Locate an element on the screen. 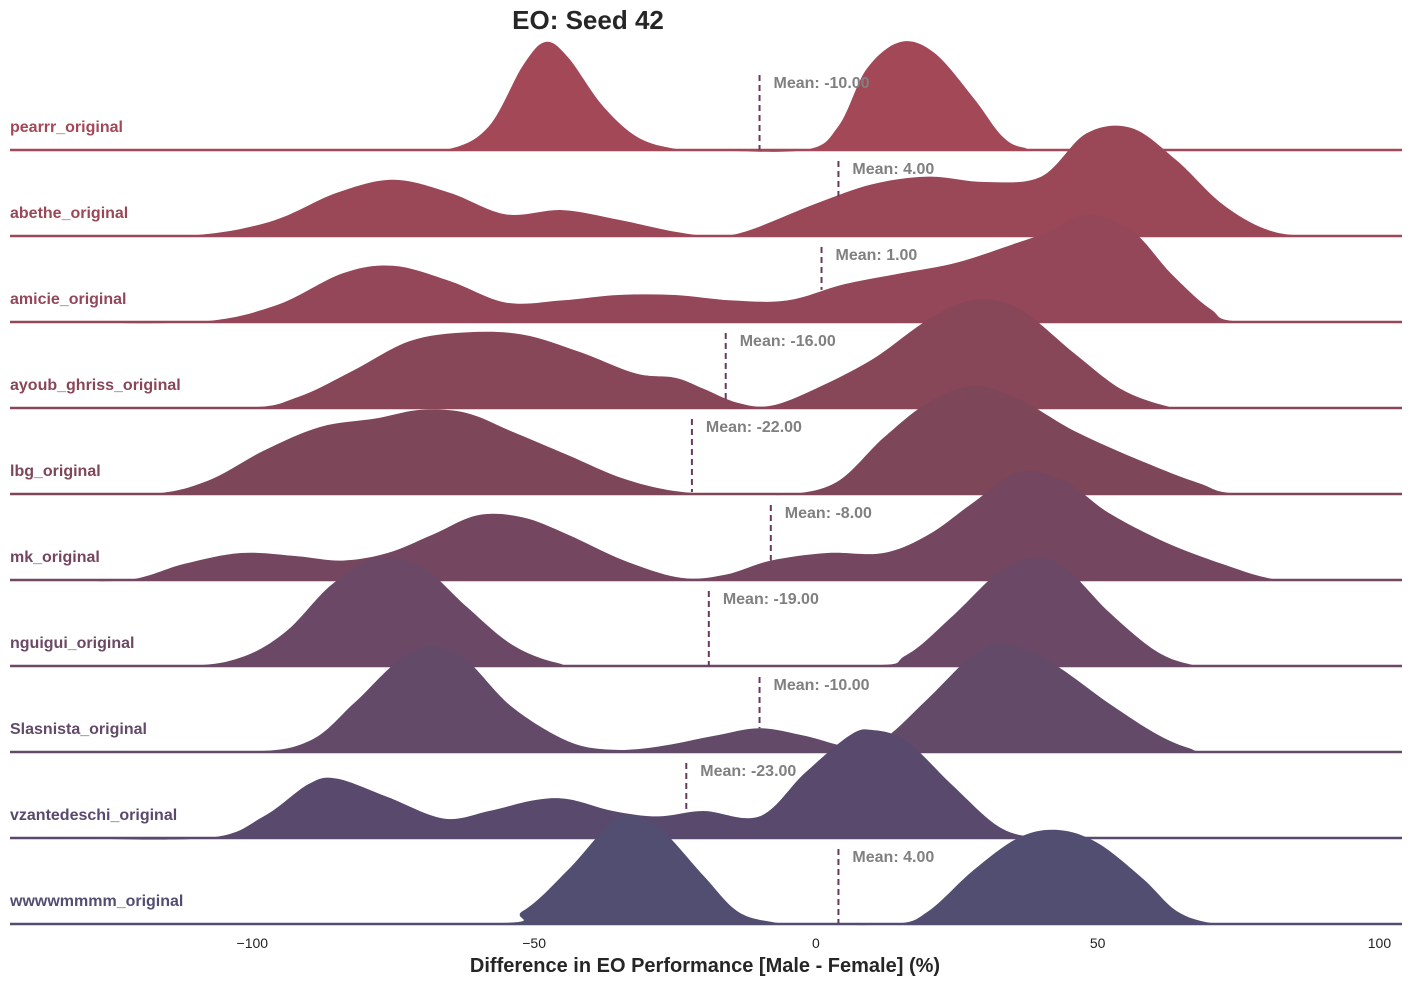 The height and width of the screenshot is (986, 1411). ridge-label: ayoub_ghriss_original is located at coordinates (95, 385).